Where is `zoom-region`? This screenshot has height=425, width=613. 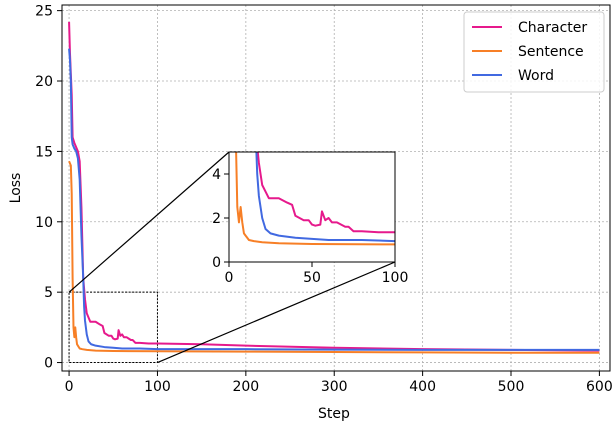
zoom-region is located at coordinates (113, 327).